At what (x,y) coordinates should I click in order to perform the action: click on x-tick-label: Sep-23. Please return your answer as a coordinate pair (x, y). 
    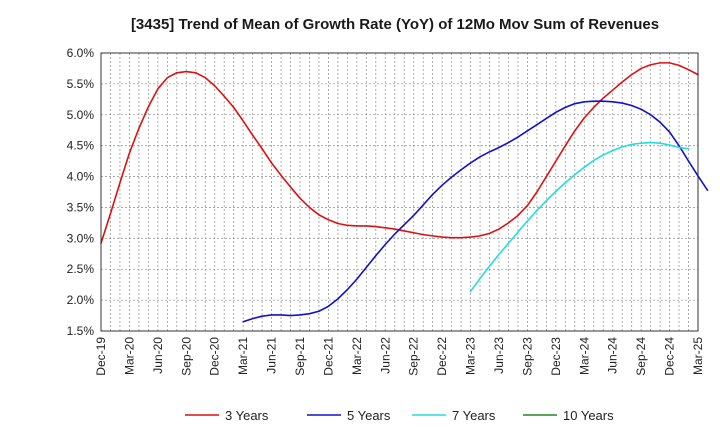
    Looking at the image, I should click on (527, 356).